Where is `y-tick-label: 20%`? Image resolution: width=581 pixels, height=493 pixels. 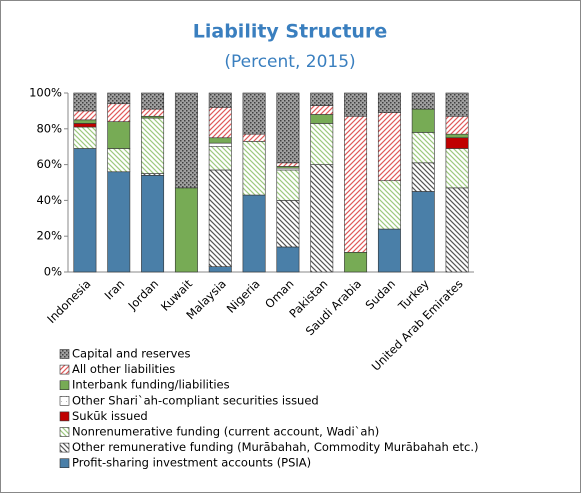 y-tick-label: 20% is located at coordinates (49, 236).